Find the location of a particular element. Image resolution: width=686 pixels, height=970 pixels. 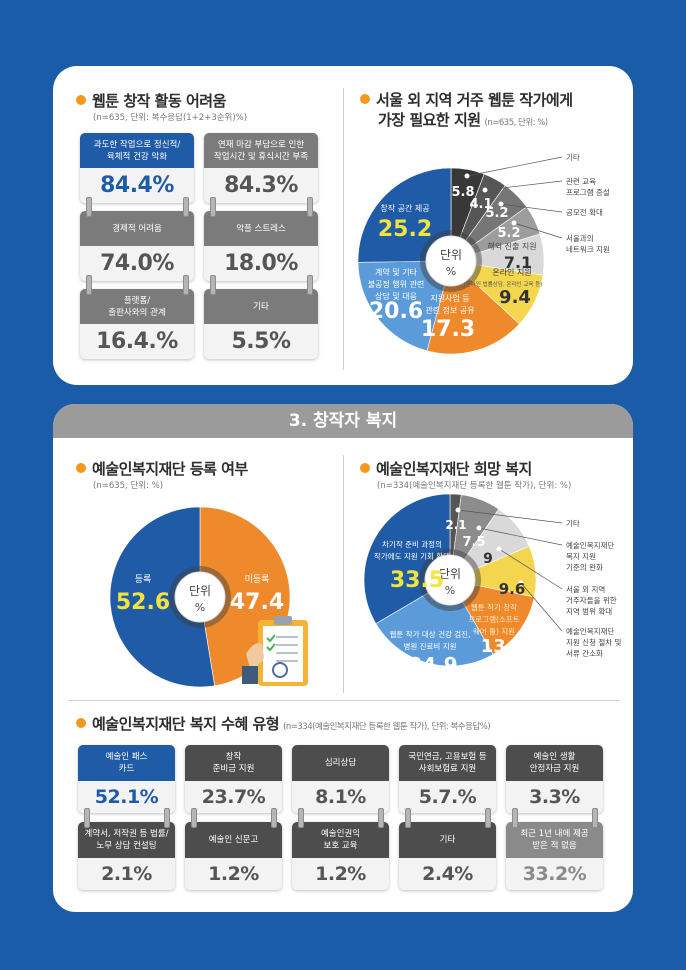

registration-subtitle: (n=635, 단위: %) is located at coordinates (128, 486).